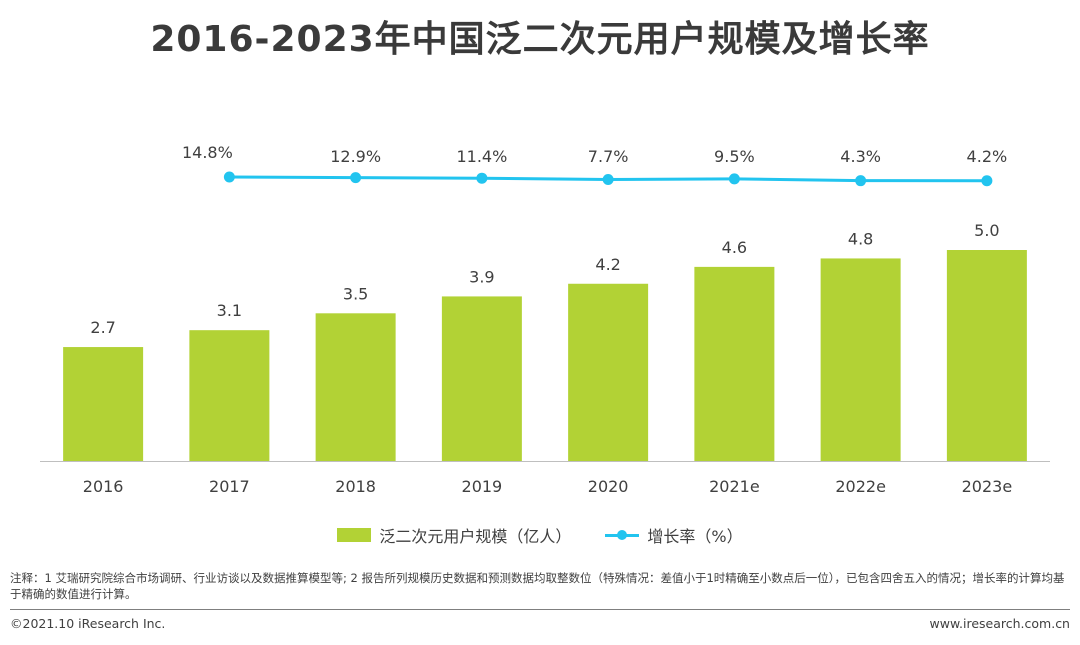 Image resolution: width=1080 pixels, height=645 pixels. I want to click on bar-value-label: 4.6, so click(734, 247).